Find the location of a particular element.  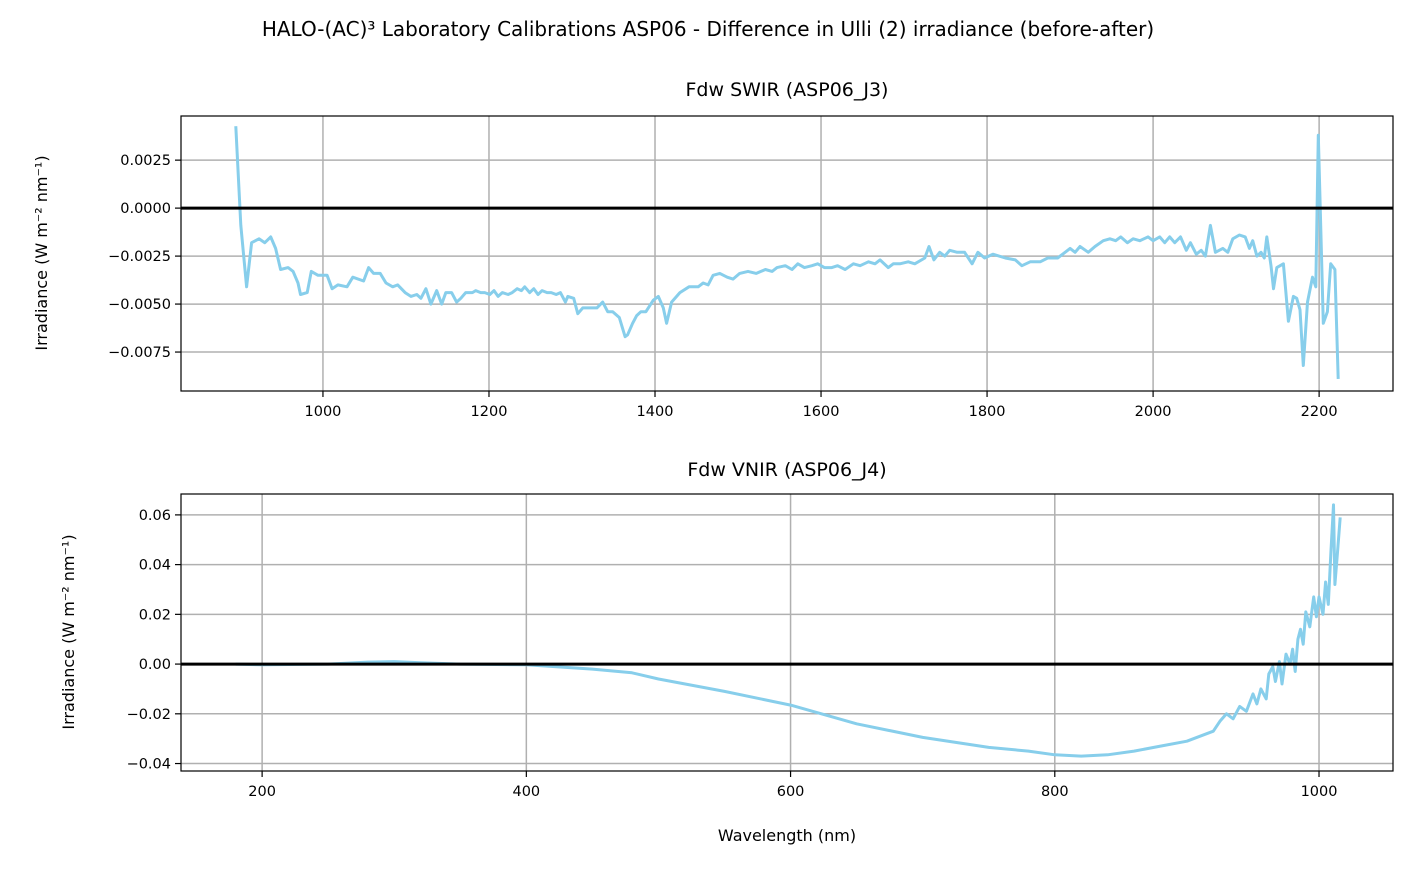

y-tick-label: −0.02 is located at coordinates (149, 715).